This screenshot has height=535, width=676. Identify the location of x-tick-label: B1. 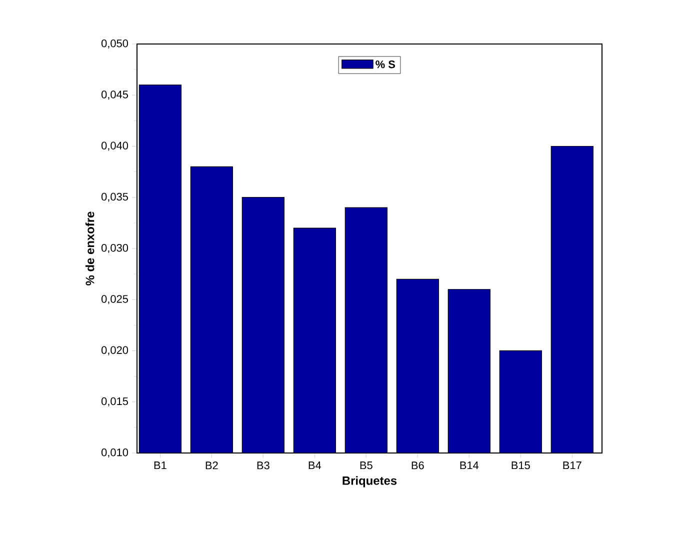
(160, 466).